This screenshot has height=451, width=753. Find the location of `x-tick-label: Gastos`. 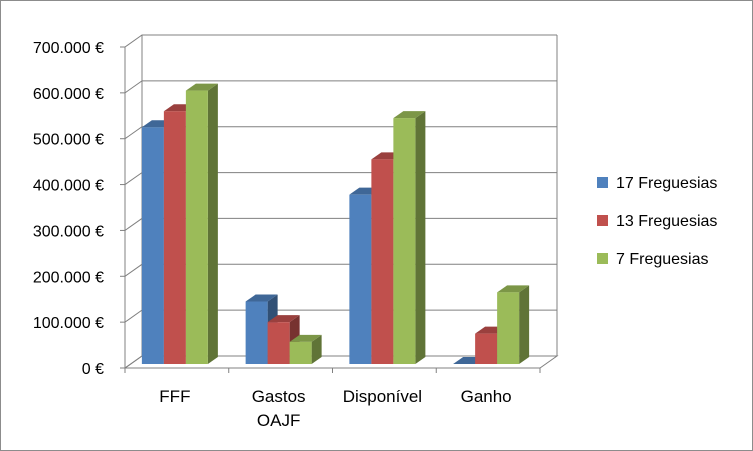

x-tick-label: Gastos is located at coordinates (279, 396).